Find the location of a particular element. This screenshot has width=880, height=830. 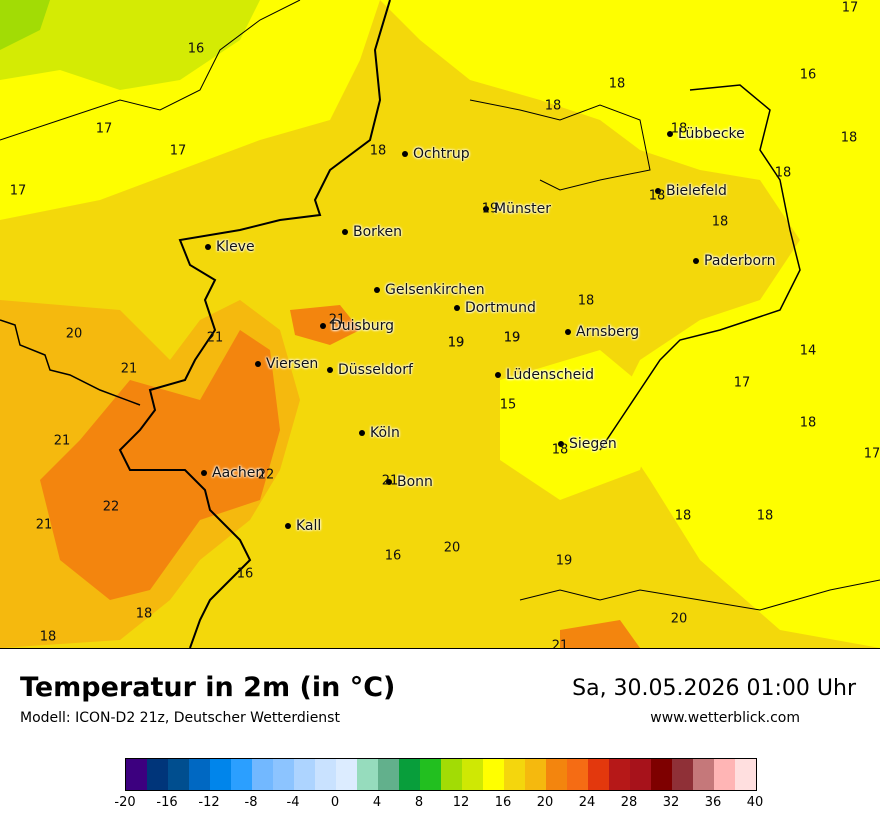

temperature-value: 15 is located at coordinates (508, 405).